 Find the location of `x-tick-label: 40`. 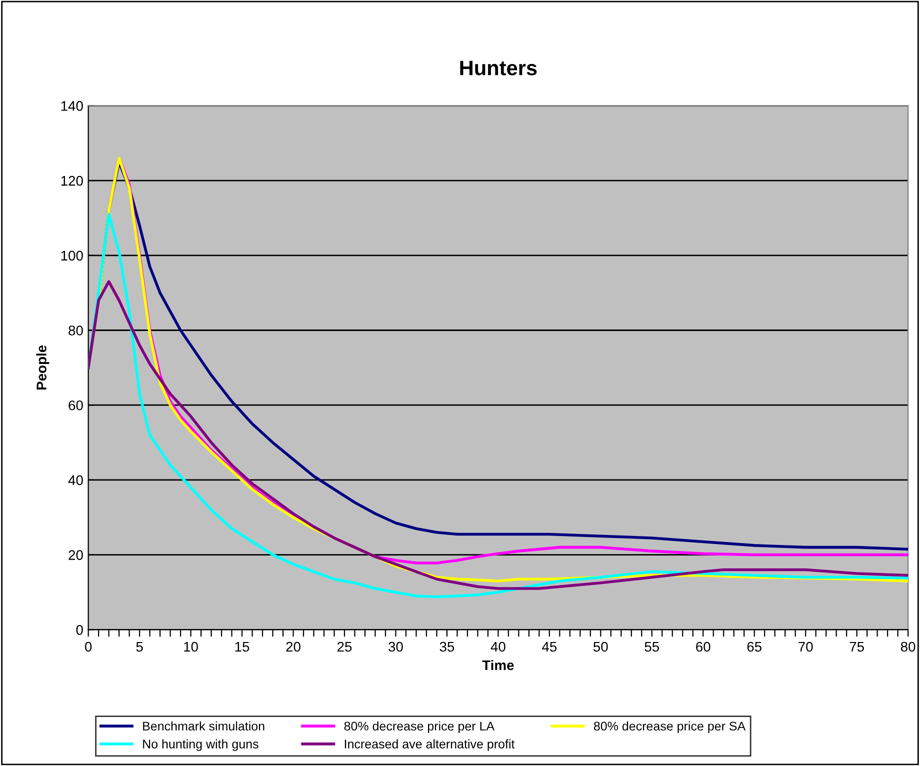

x-tick-label: 40 is located at coordinates (498, 647).